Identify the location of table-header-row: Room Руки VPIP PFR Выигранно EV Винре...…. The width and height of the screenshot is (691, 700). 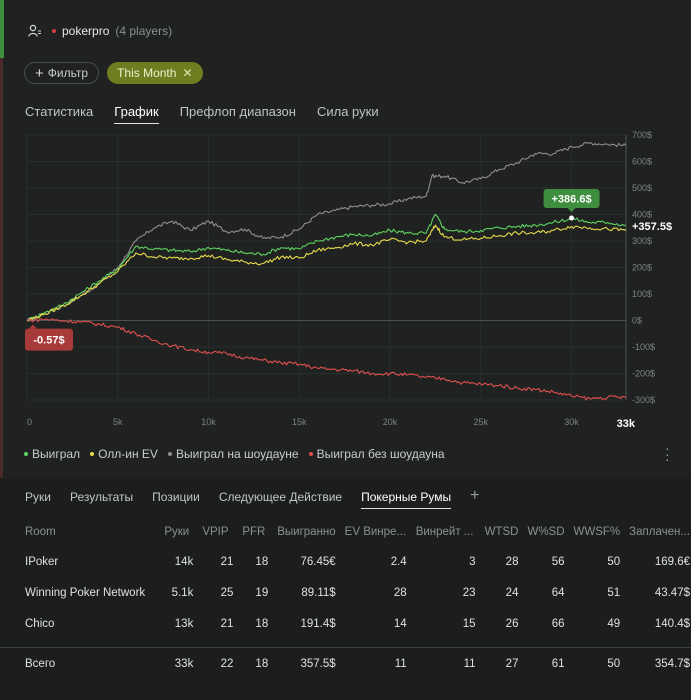
(345, 532).